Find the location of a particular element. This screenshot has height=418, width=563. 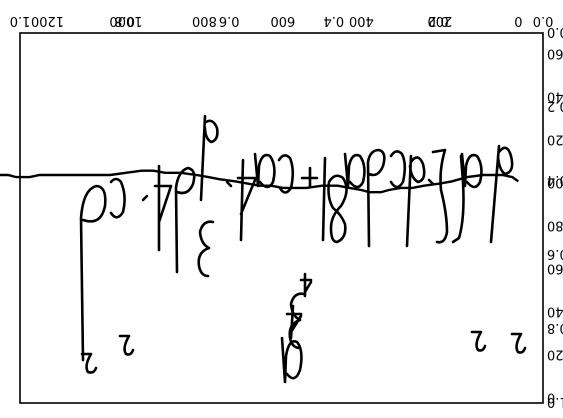

pixel-x-tick-labels: 0 200 400 600 800 1000 1200 is located at coordinates (277, 20).